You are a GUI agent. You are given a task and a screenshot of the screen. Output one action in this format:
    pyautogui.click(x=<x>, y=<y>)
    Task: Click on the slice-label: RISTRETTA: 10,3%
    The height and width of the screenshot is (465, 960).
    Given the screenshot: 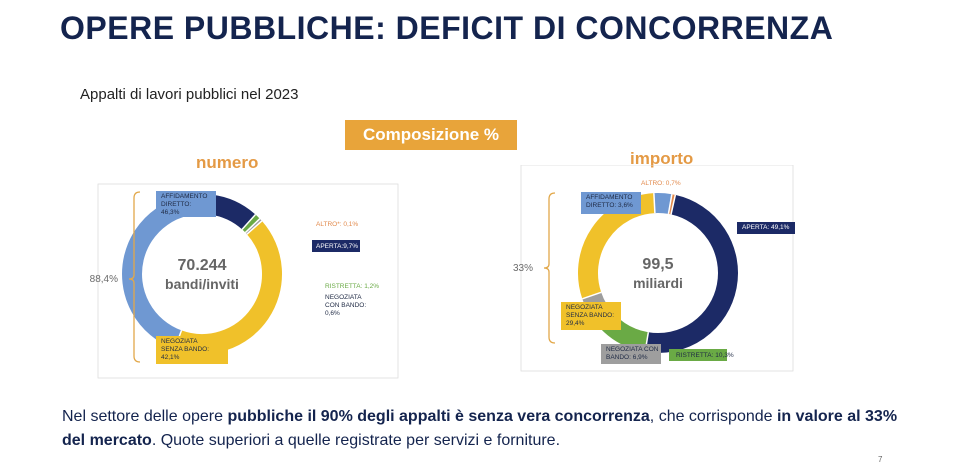 What is the action you would take?
    pyautogui.click(x=701, y=355)
    